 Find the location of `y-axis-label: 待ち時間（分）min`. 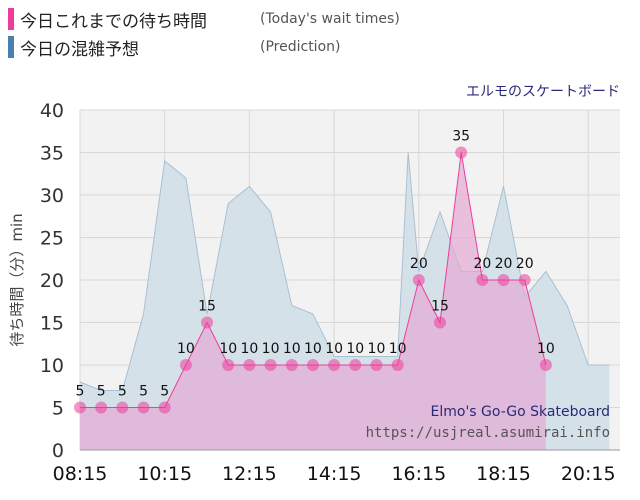

y-axis-label: 待ち時間（分）min is located at coordinates (17, 279).